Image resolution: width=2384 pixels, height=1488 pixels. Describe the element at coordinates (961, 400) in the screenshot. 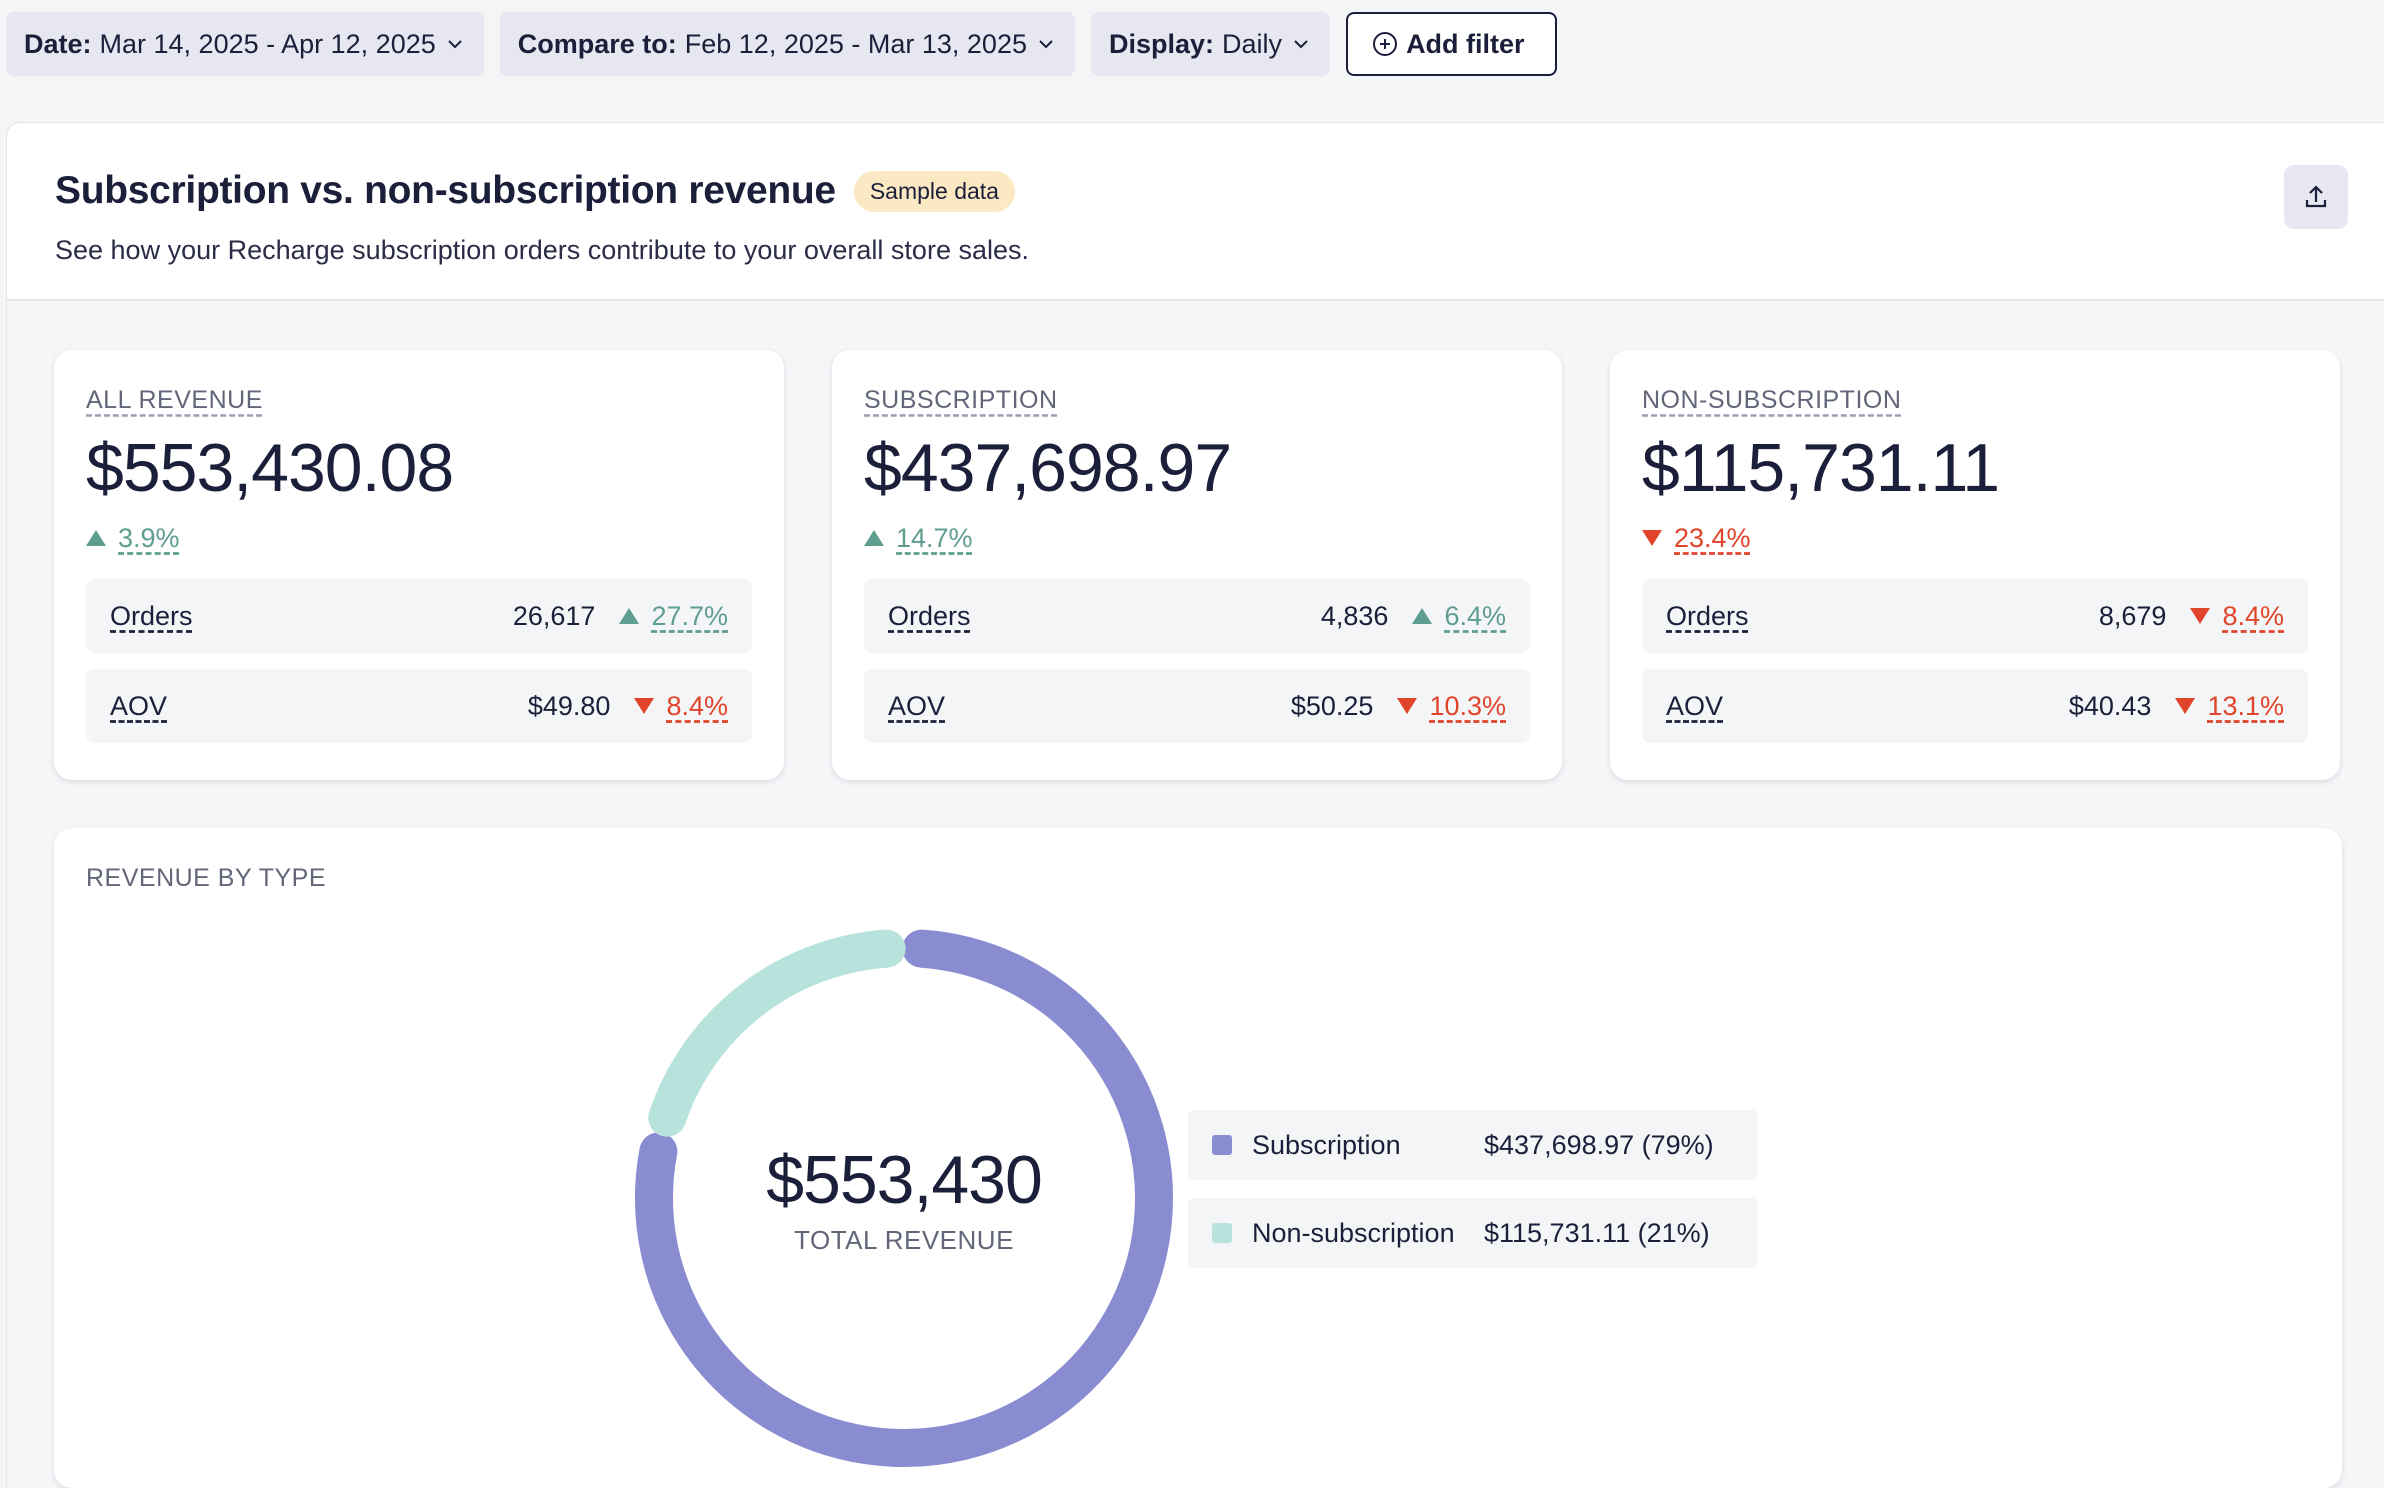

I see `card-label: SUBSCRIPTION` at that location.